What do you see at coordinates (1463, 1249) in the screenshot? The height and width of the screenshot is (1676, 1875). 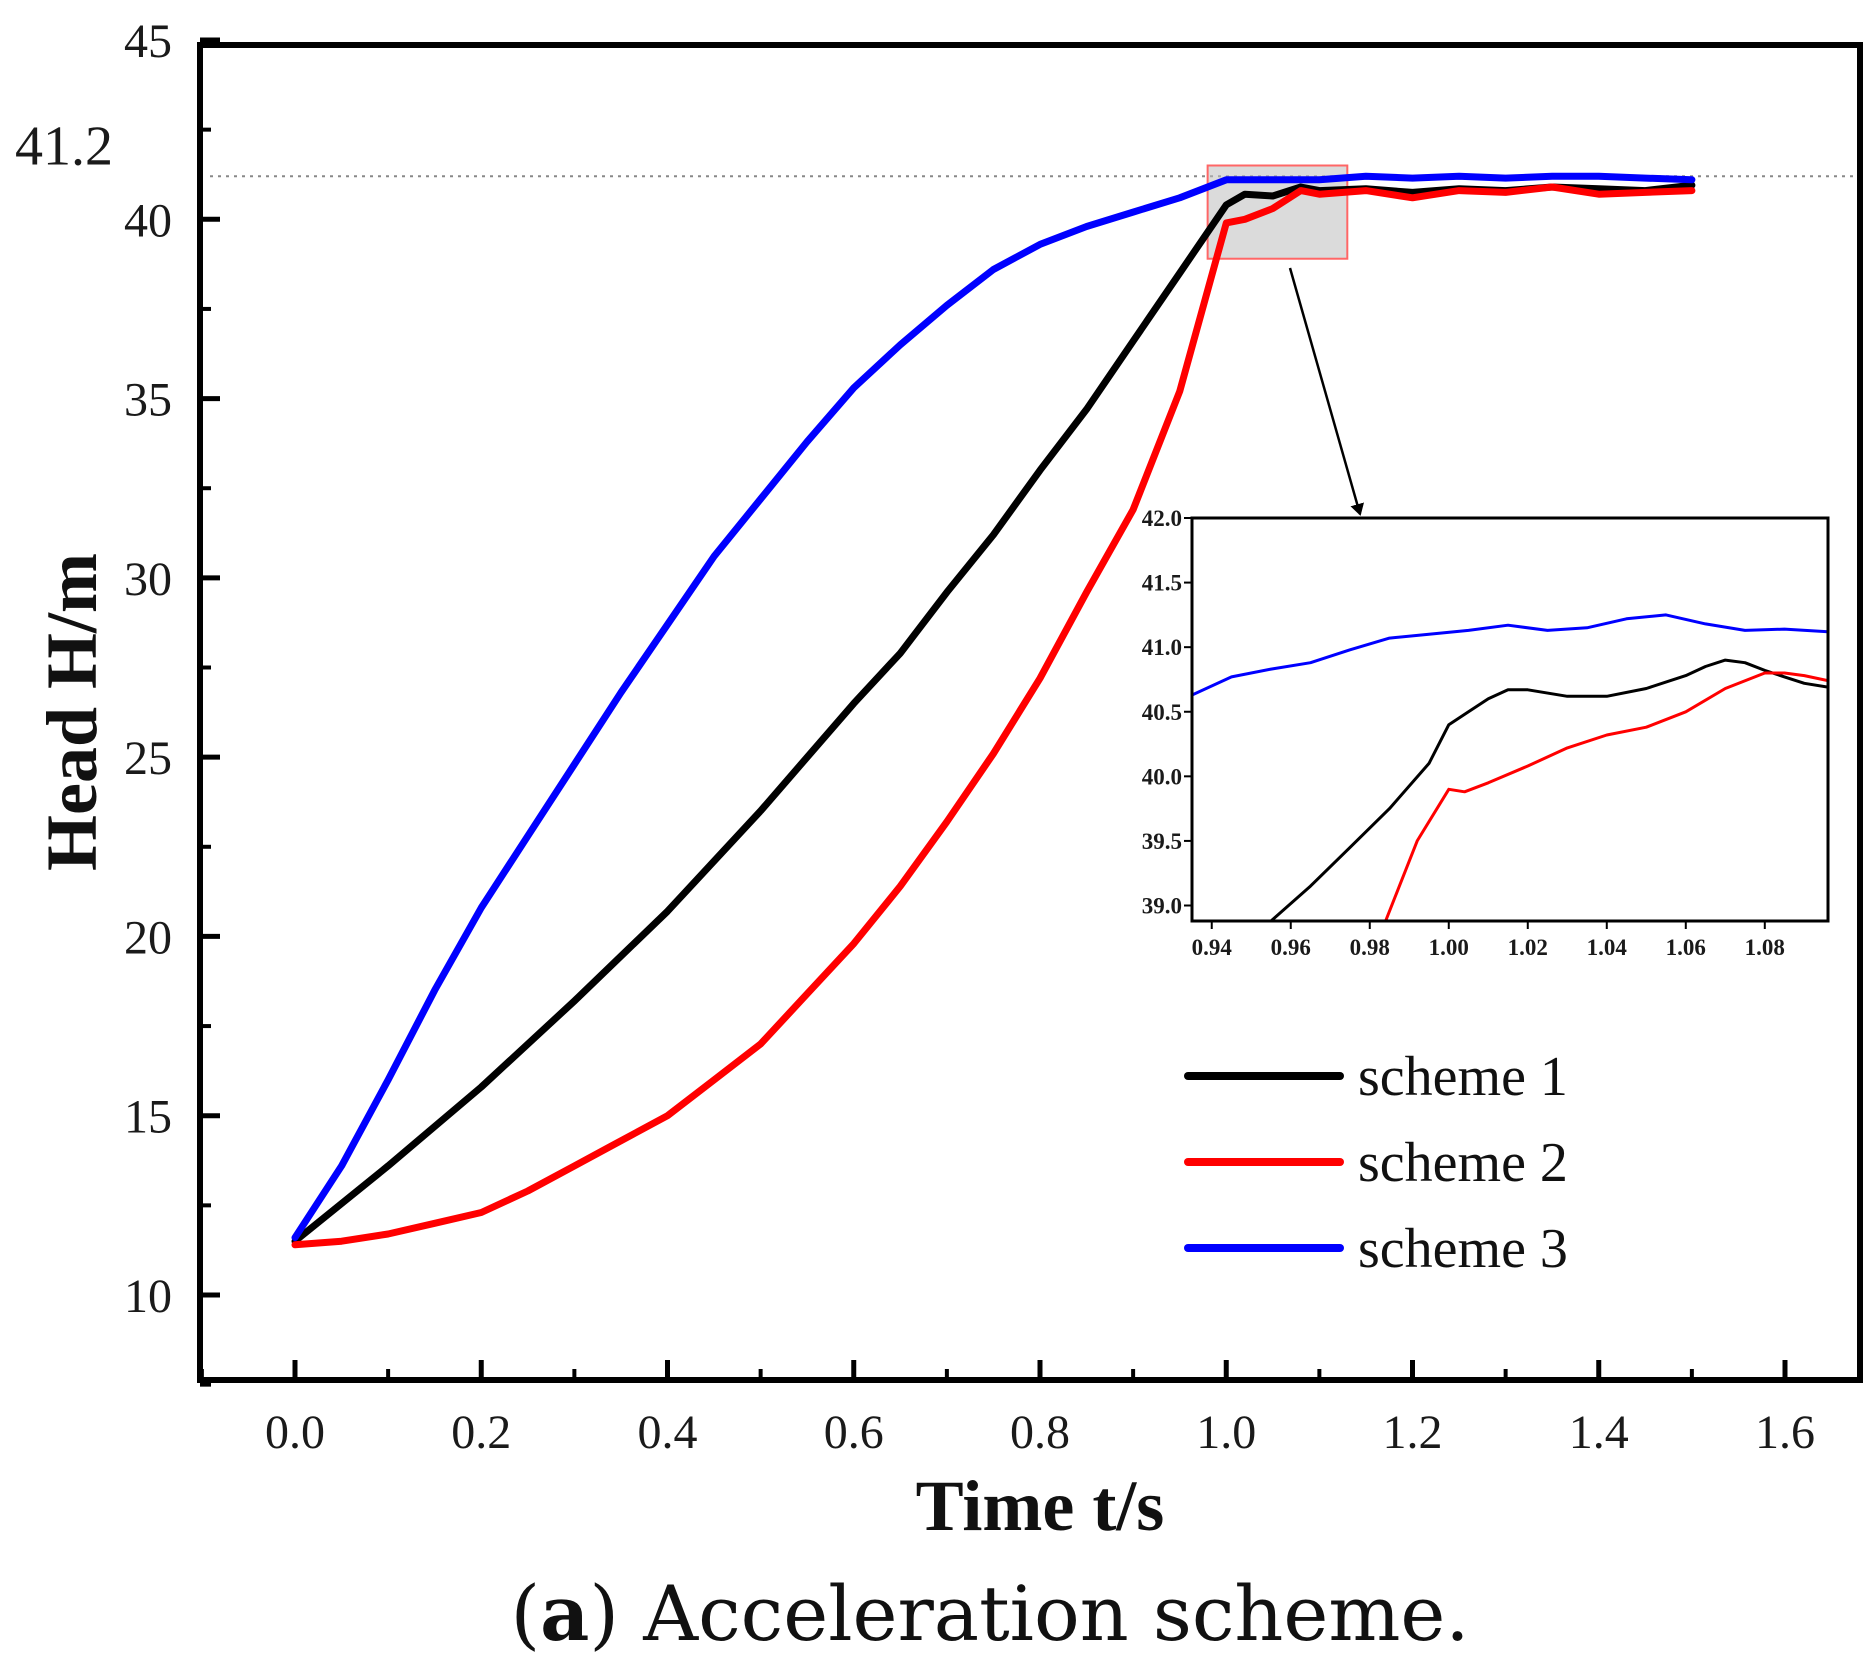 I see `legend-label: scheme 3` at bounding box center [1463, 1249].